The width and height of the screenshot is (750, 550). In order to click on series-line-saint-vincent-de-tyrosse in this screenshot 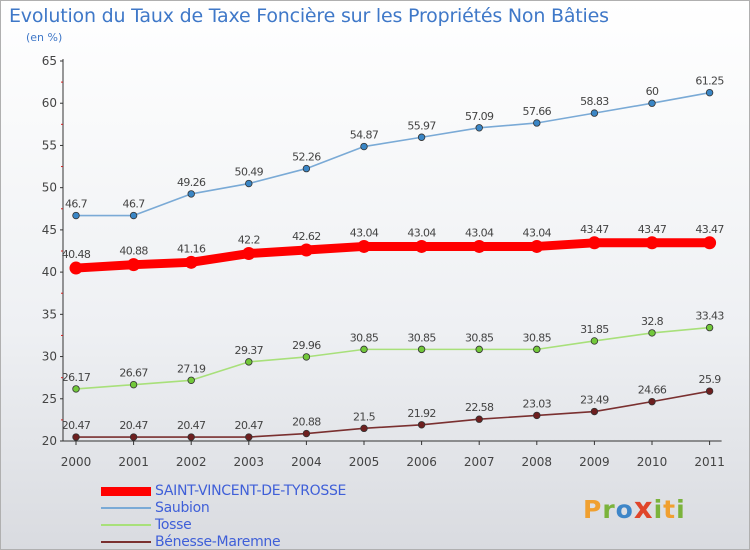, I will do `click(393, 255)`.